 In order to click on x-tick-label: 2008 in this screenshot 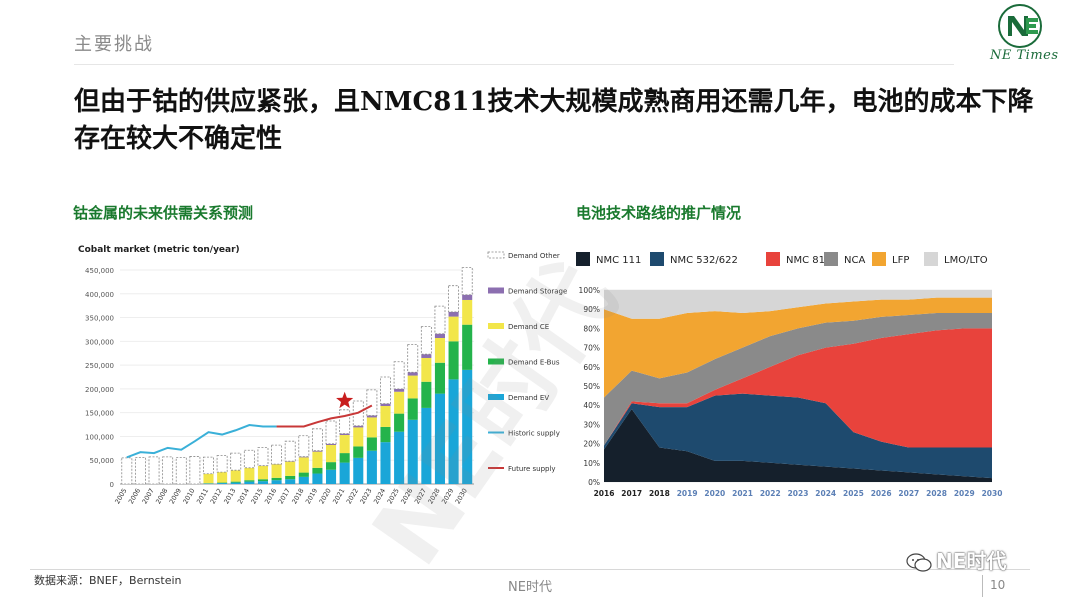, I will do `click(161, 496)`.